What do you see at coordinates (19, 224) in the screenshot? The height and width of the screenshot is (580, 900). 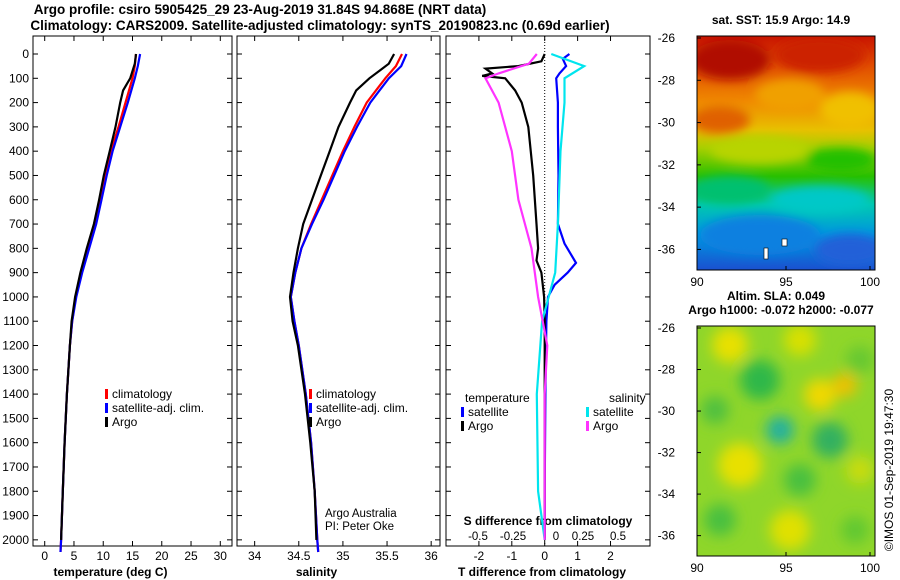 I see `y-tick-label: 700` at bounding box center [19, 224].